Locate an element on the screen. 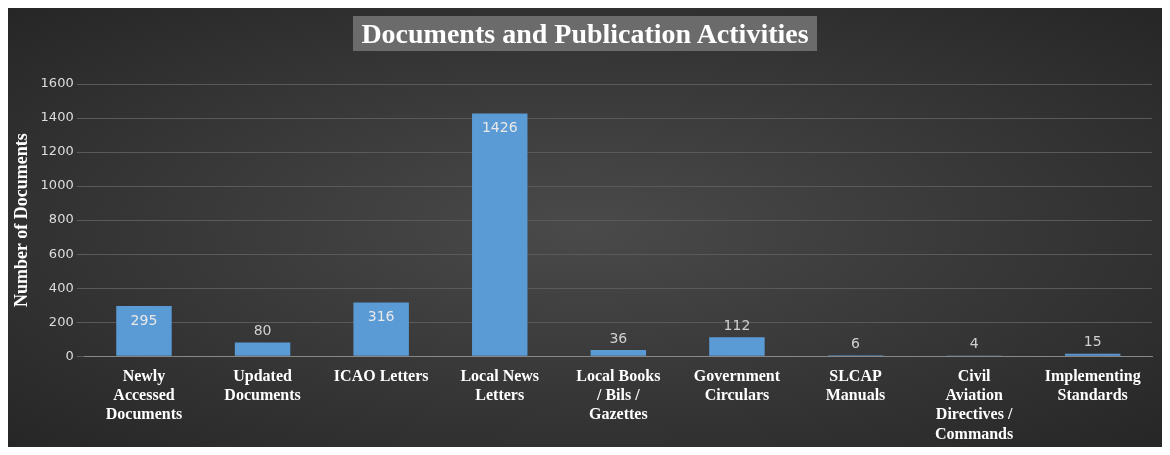  data-label: 15 is located at coordinates (1092, 341).